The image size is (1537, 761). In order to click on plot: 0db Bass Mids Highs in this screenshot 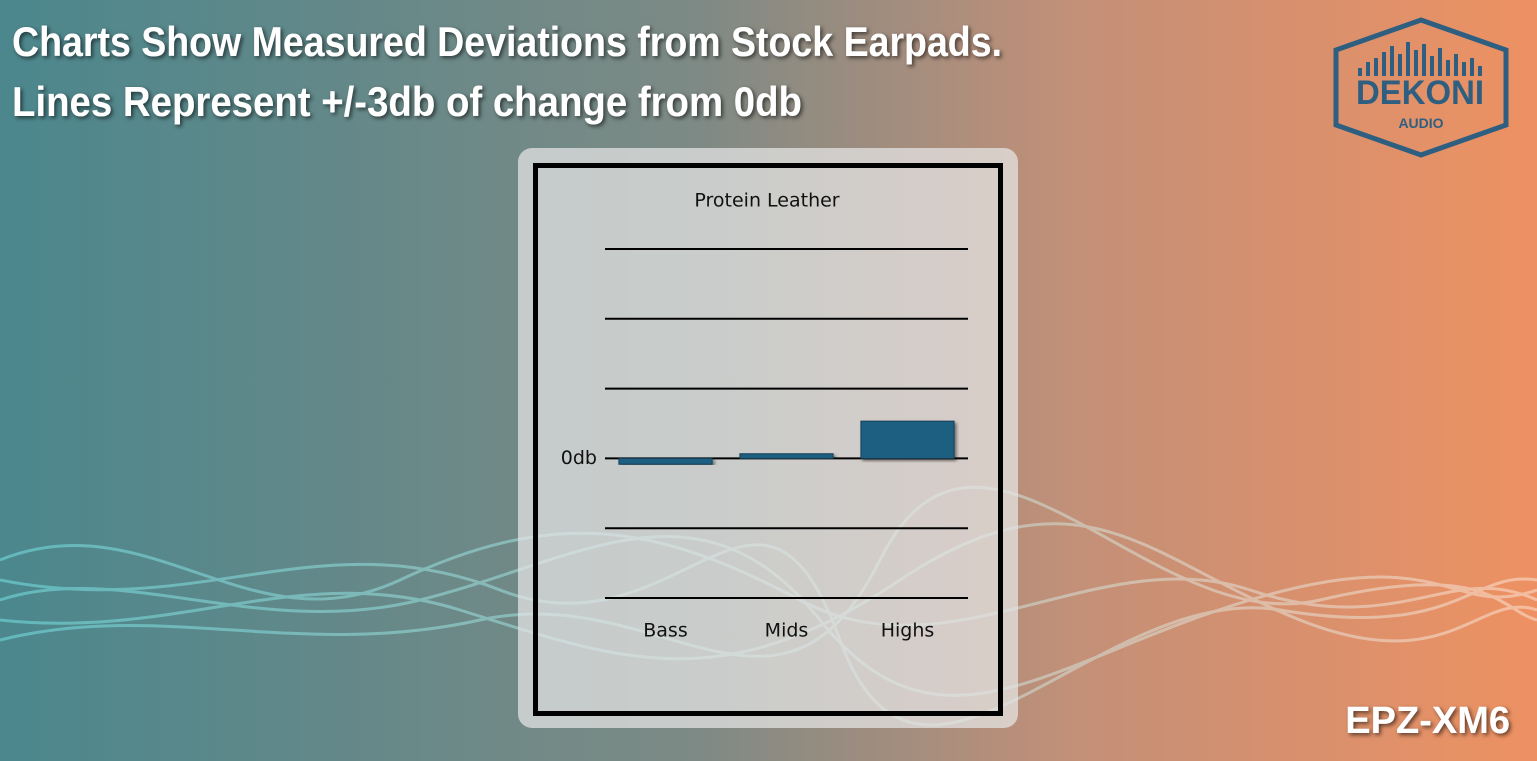, I will do `click(764, 445)`.